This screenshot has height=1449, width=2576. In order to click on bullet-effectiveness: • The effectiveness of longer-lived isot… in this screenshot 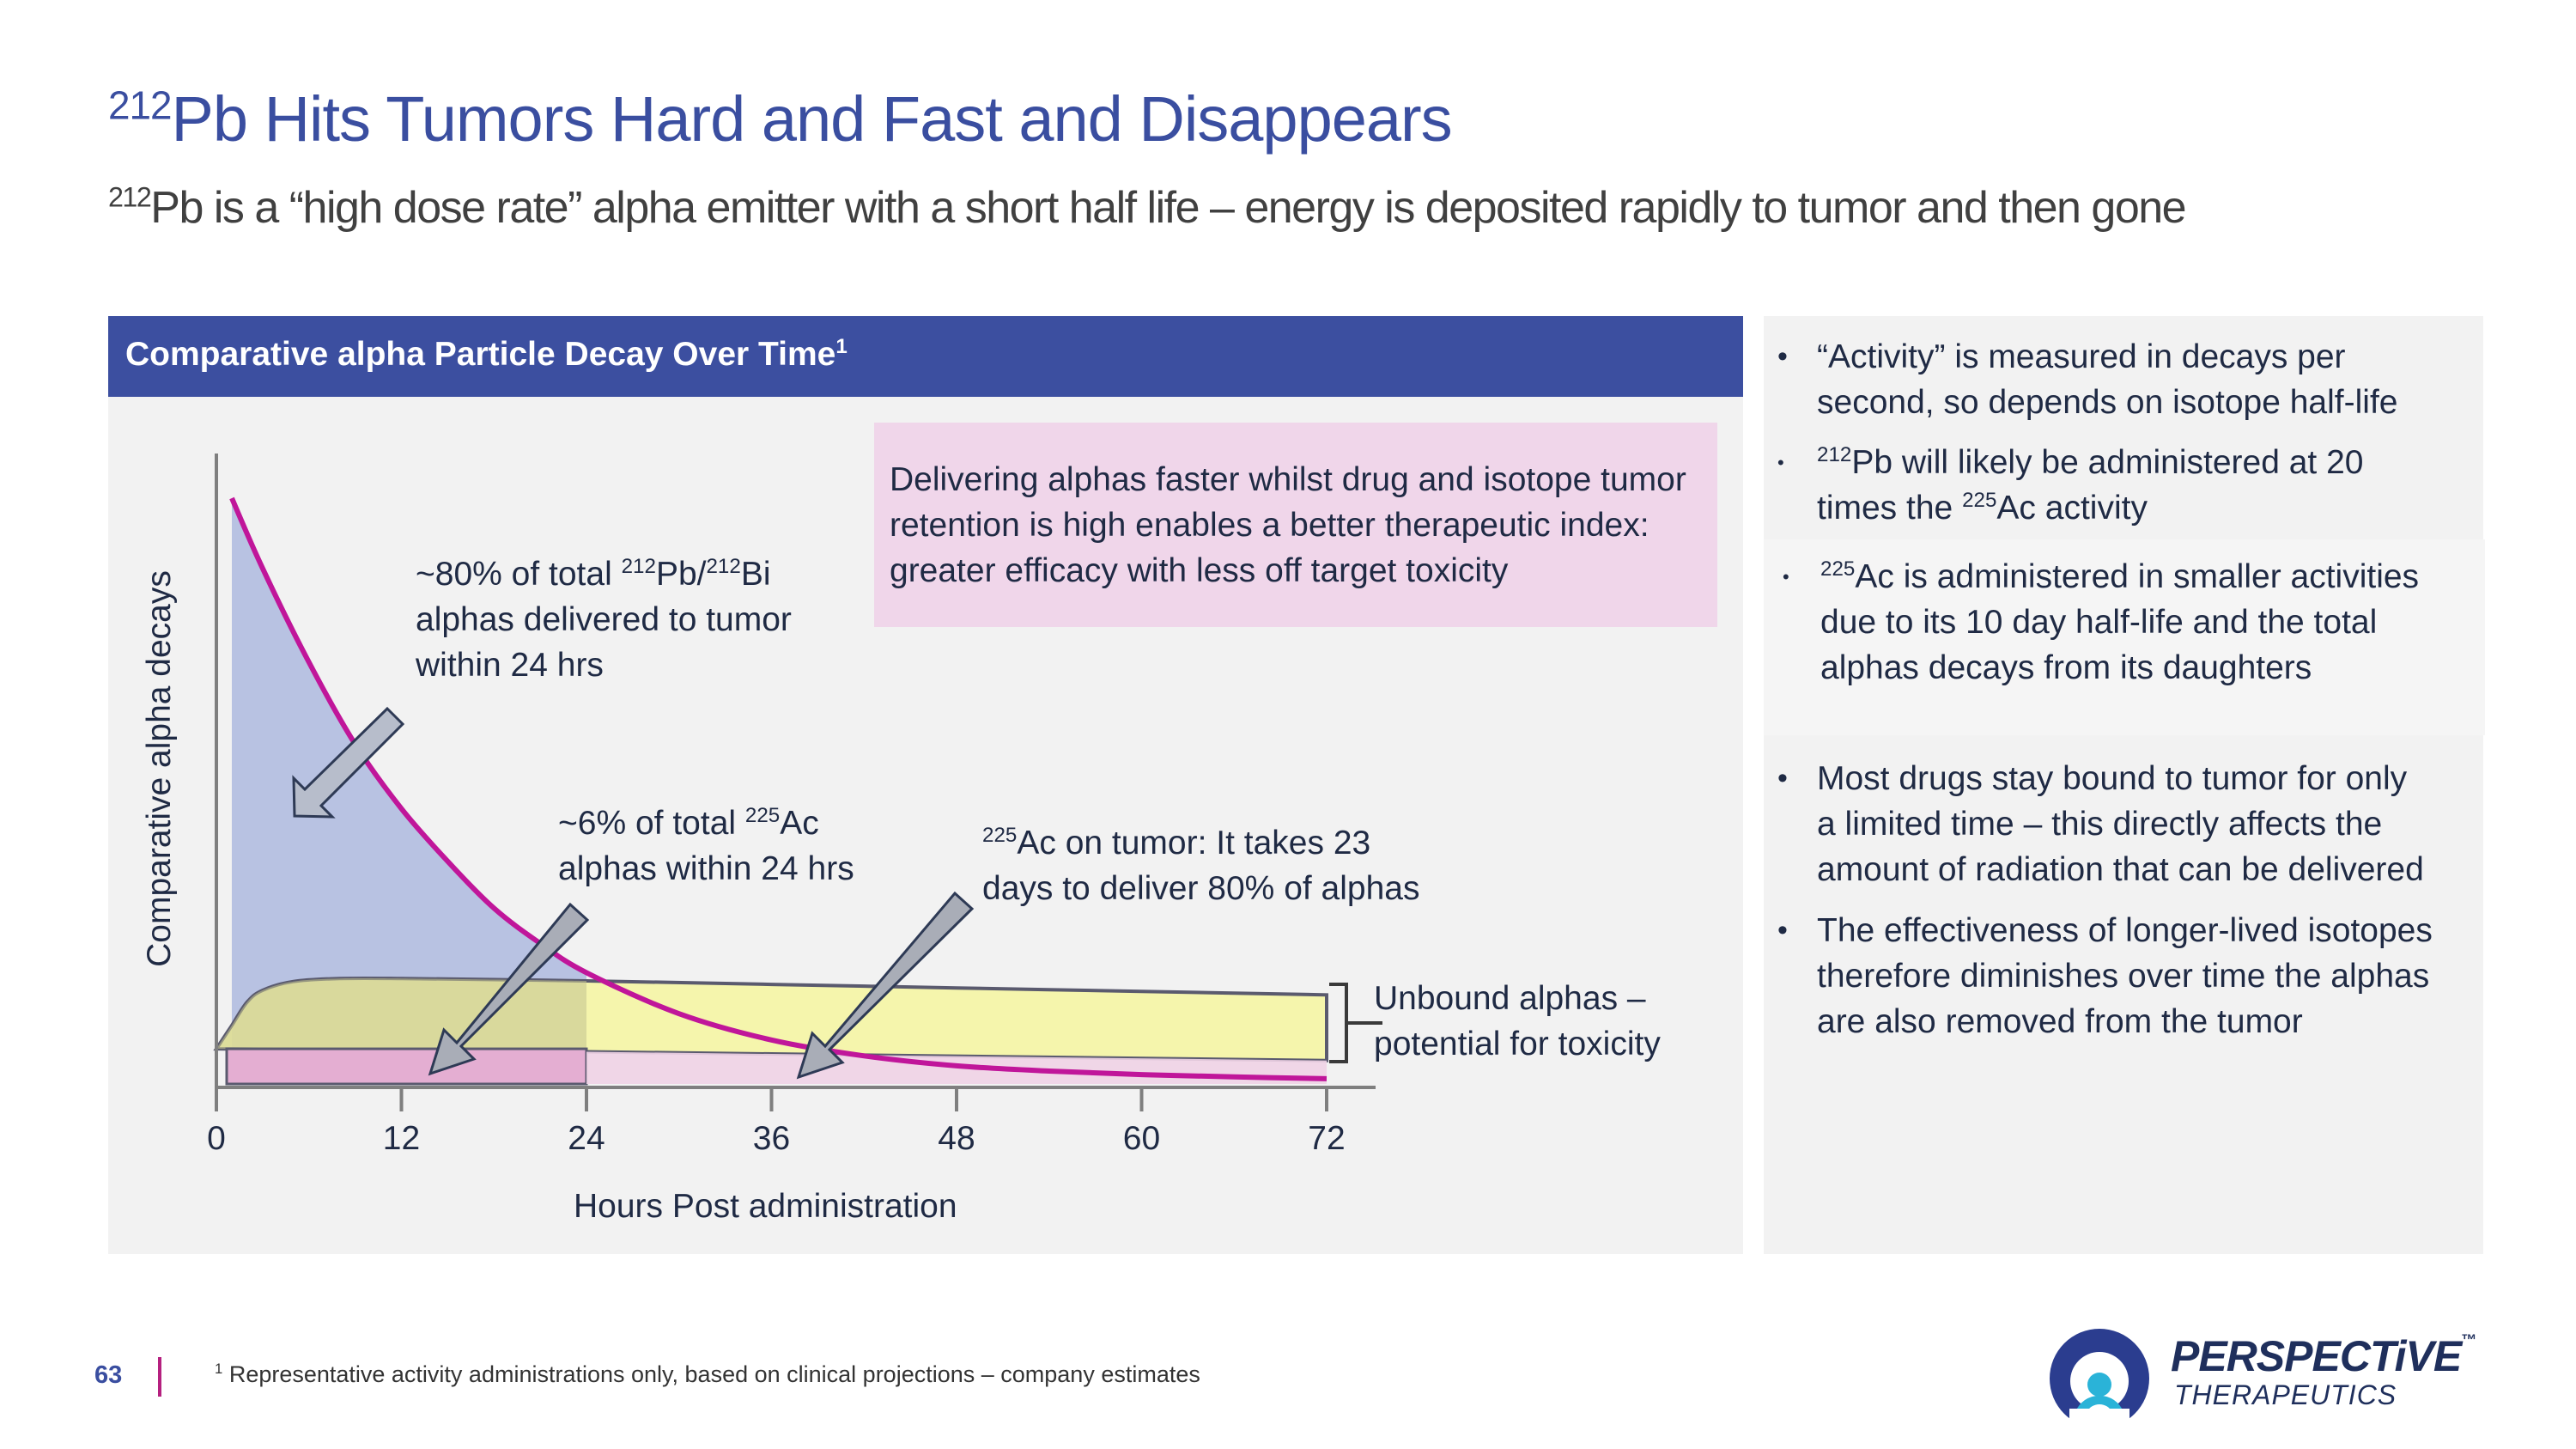, I will do `click(2105, 976)`.